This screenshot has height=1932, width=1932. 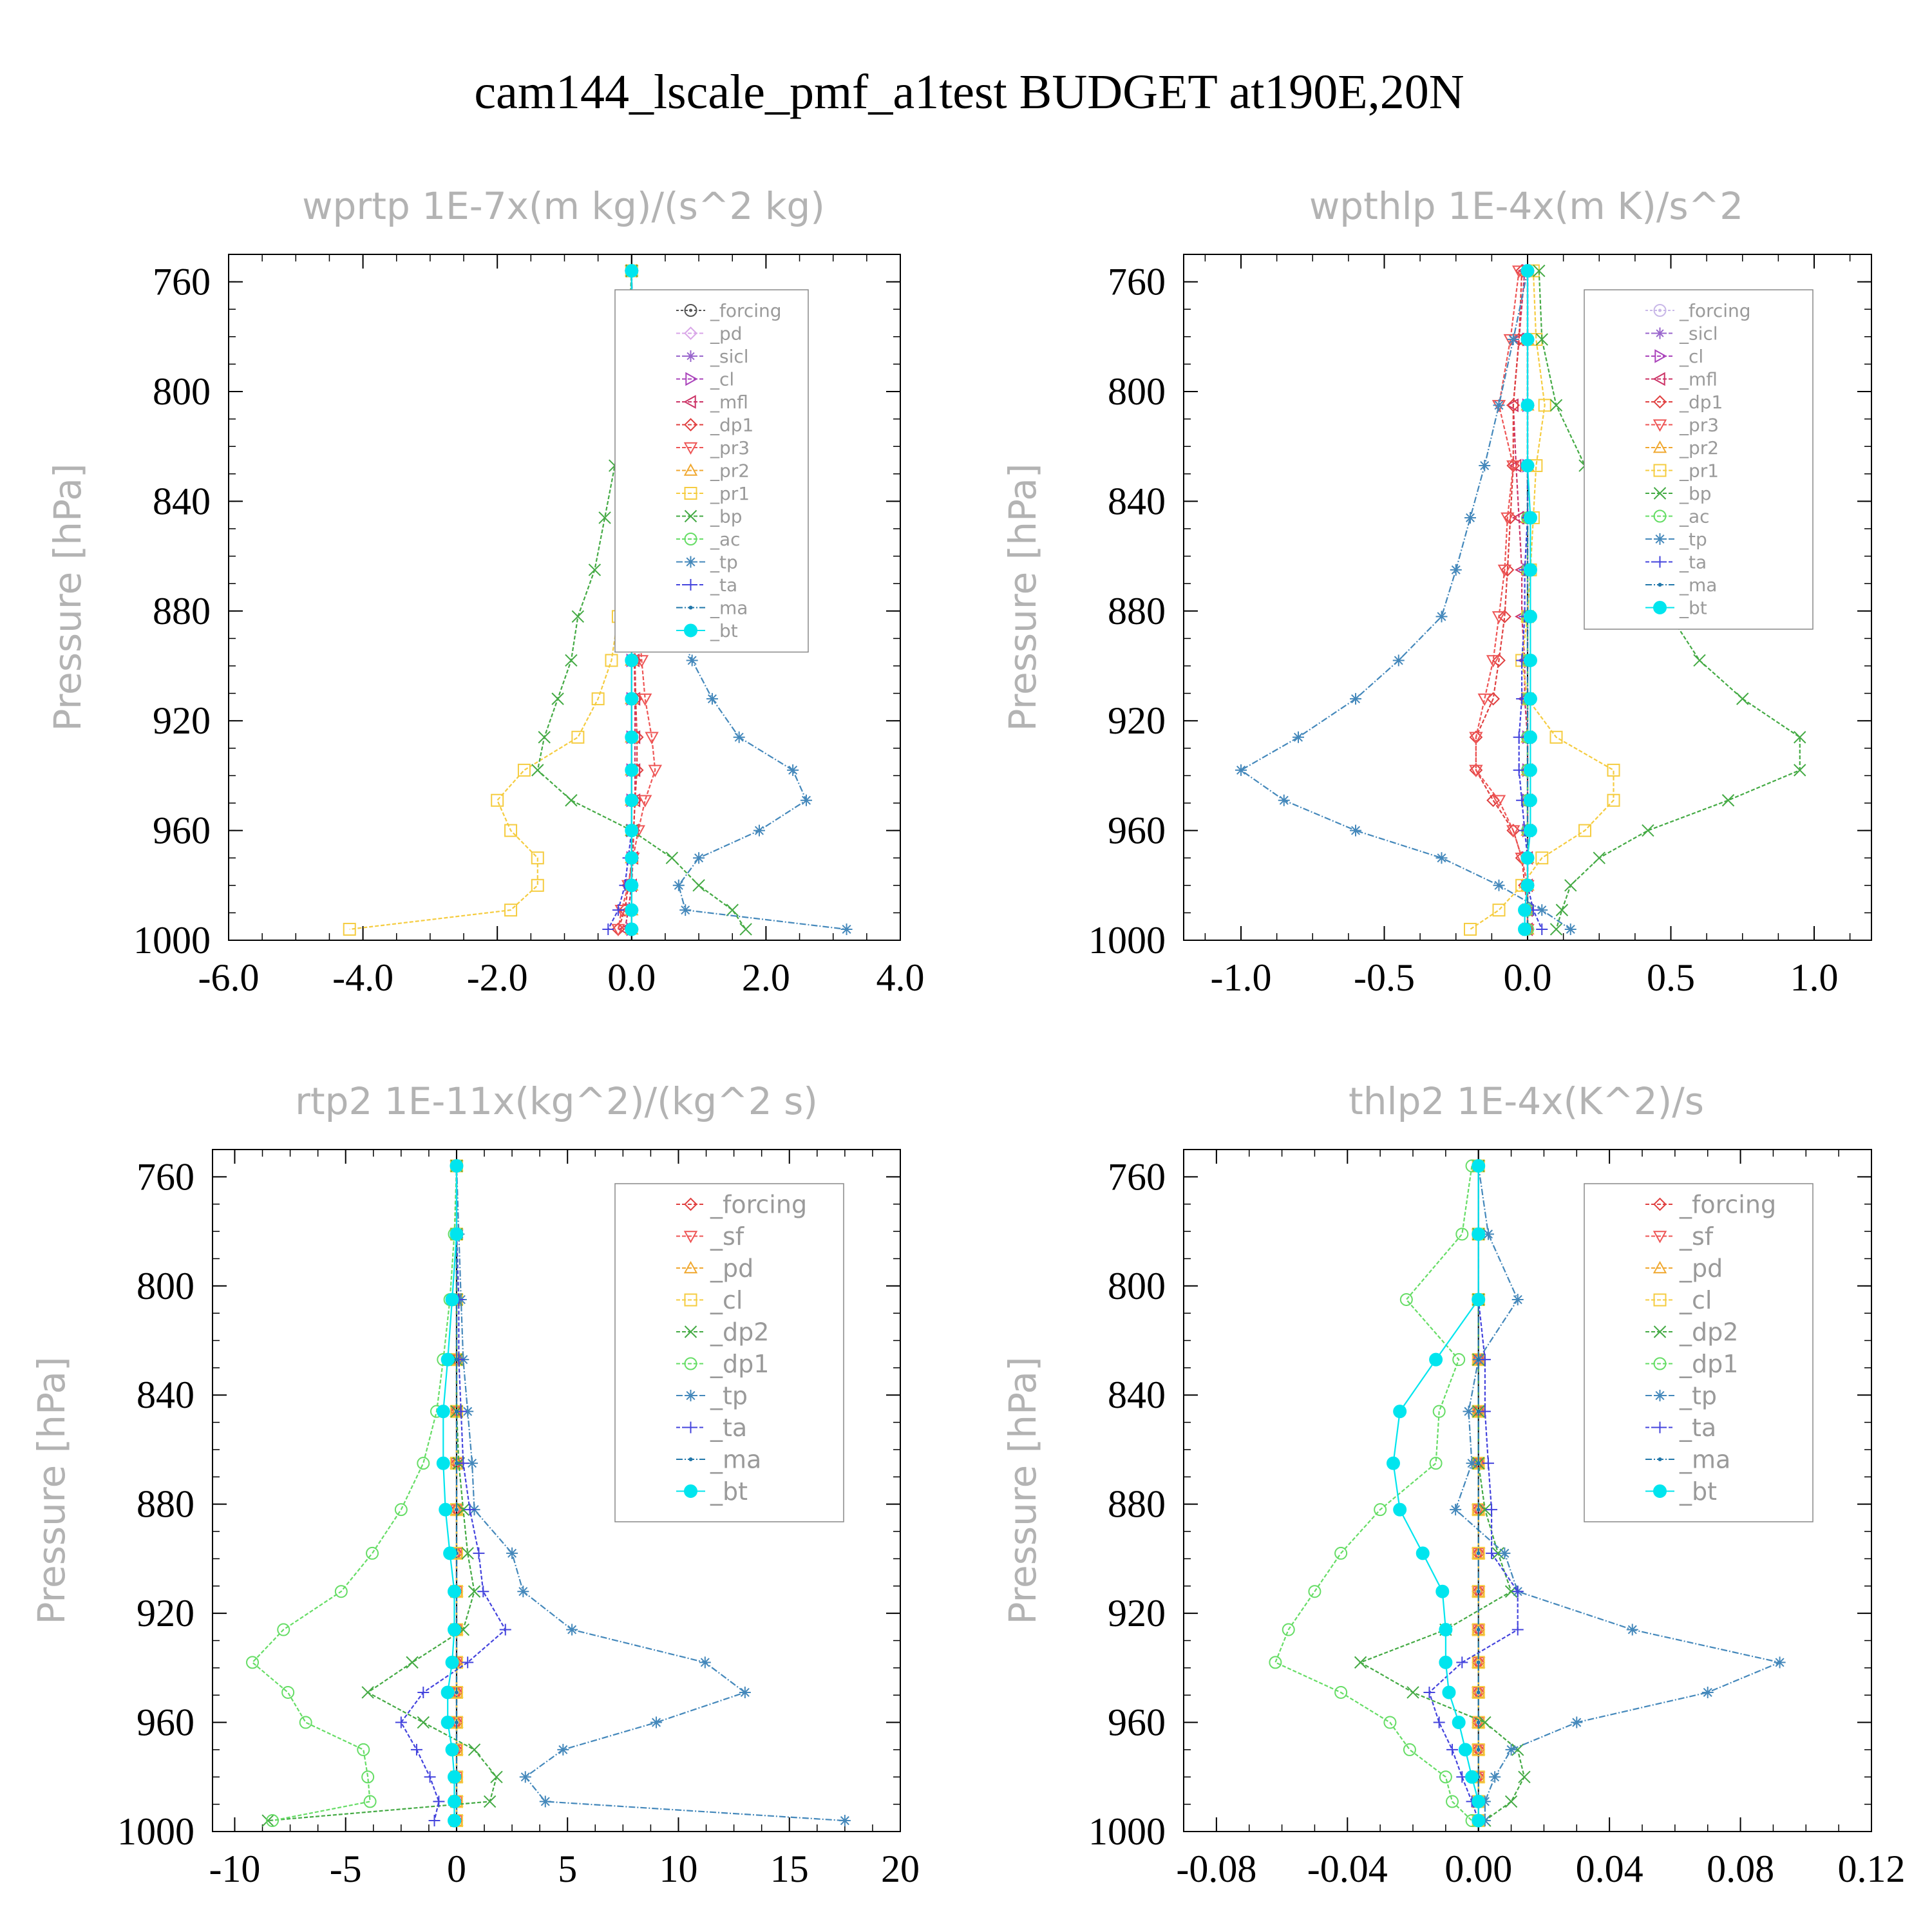 I want to click on y-tick-label: 800, so click(x=1137, y=1286).